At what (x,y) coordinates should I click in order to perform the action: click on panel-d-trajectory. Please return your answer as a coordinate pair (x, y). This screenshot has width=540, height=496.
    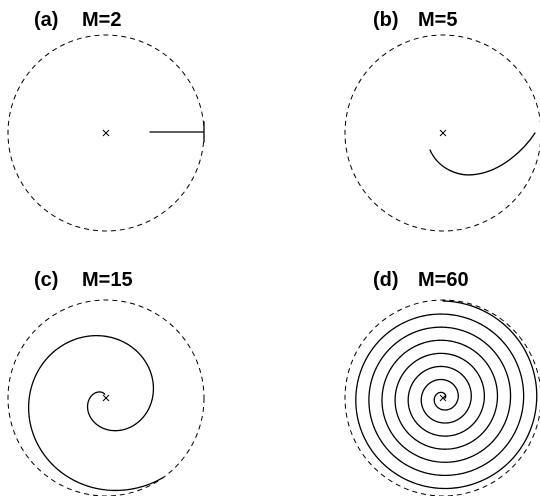
    Looking at the image, I should click on (446, 395).